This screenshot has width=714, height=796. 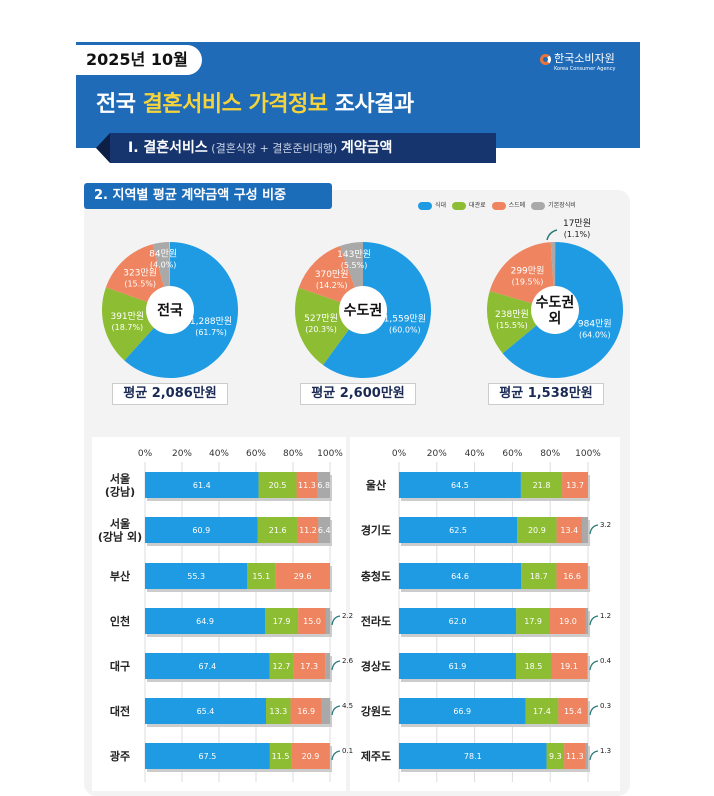 What do you see at coordinates (323, 485) in the screenshot?
I see `bar-value-label: 6.8` at bounding box center [323, 485].